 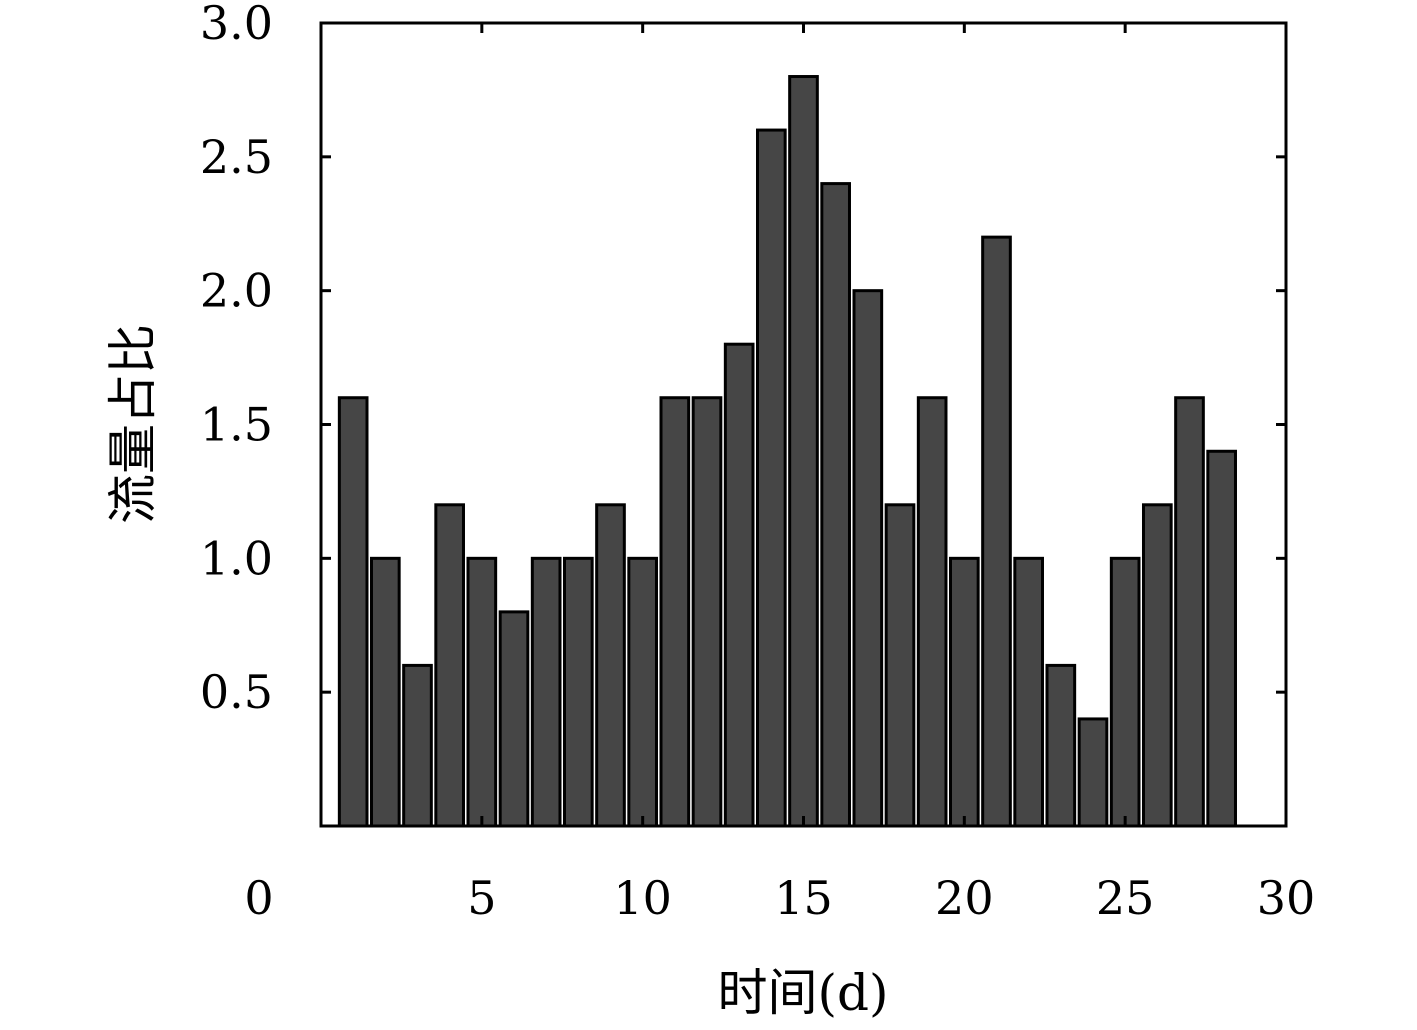 What do you see at coordinates (1125, 898) in the screenshot?
I see `x-tick-label-25: 25` at bounding box center [1125, 898].